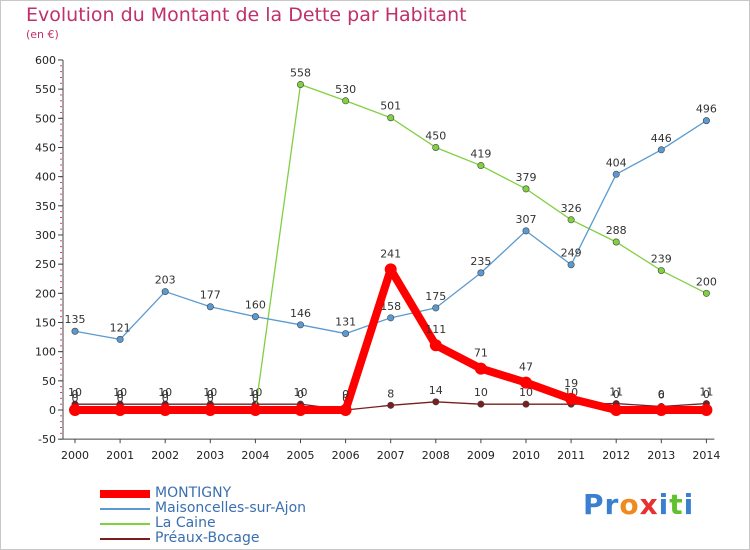 The height and width of the screenshot is (550, 750). I want to click on logo-letter: r, so click(612, 504).